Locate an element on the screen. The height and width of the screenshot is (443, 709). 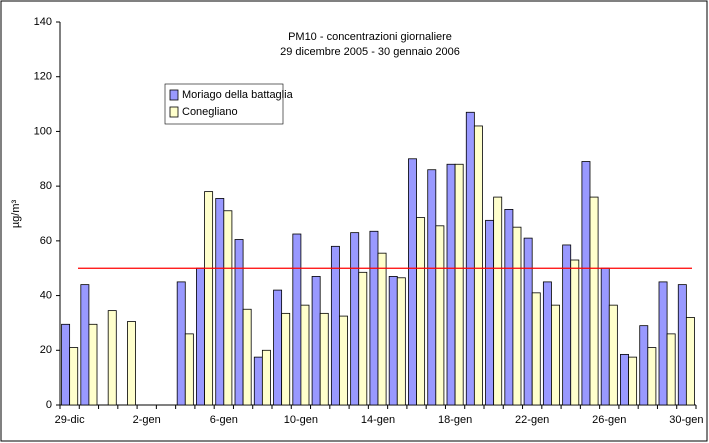
x-tick-label: 14-gen is located at coordinates (378, 420).